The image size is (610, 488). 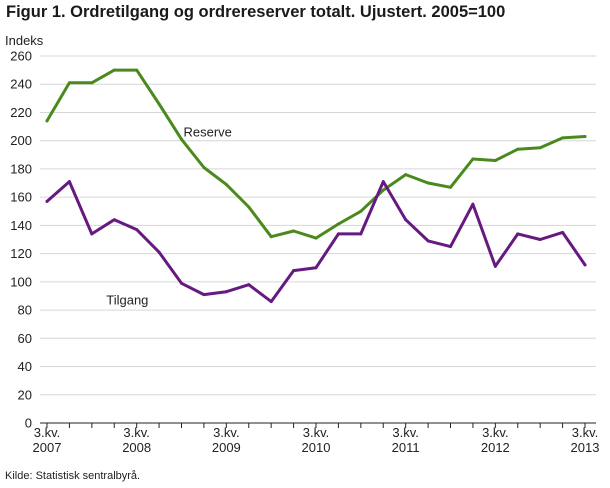 I want to click on y-tick-label-180: 180, so click(x=21, y=168).